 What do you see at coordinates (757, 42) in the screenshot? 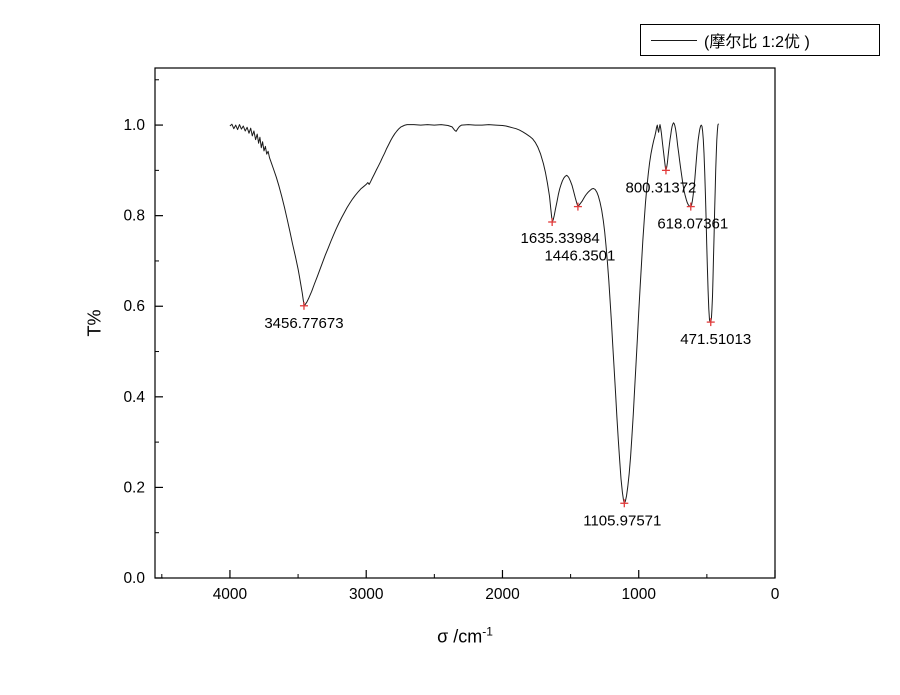
I see `legend-label: (摩尔比 1:2优 )` at bounding box center [757, 42].